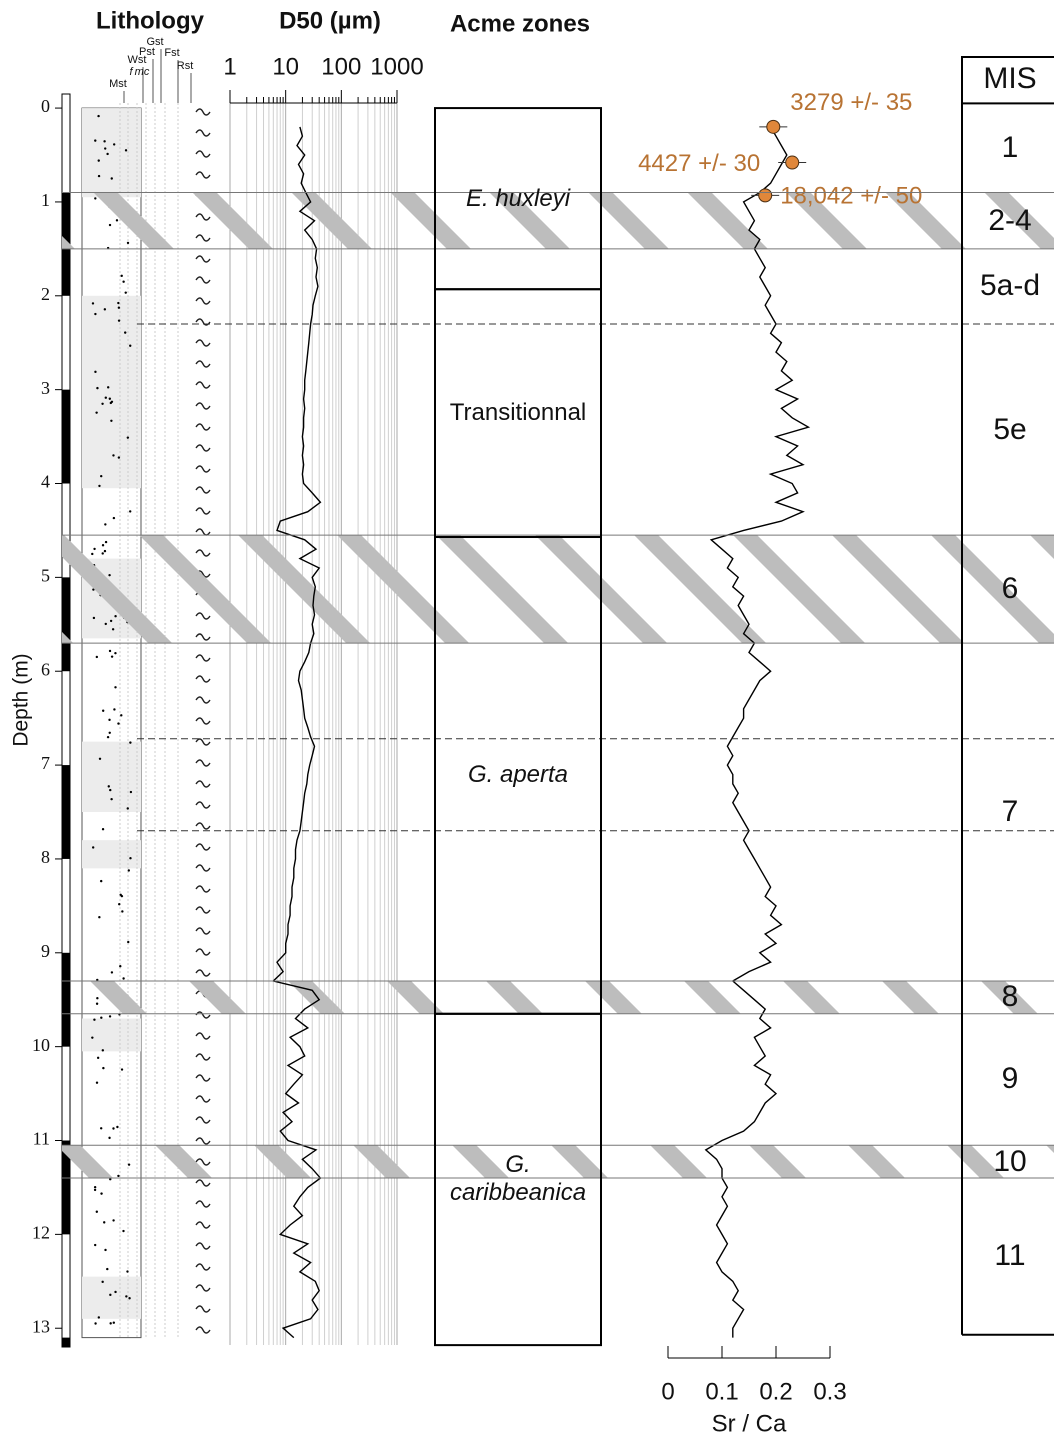 The image size is (1054, 1442). What do you see at coordinates (518, 1179) in the screenshot?
I see `acme-zone` at bounding box center [518, 1179].